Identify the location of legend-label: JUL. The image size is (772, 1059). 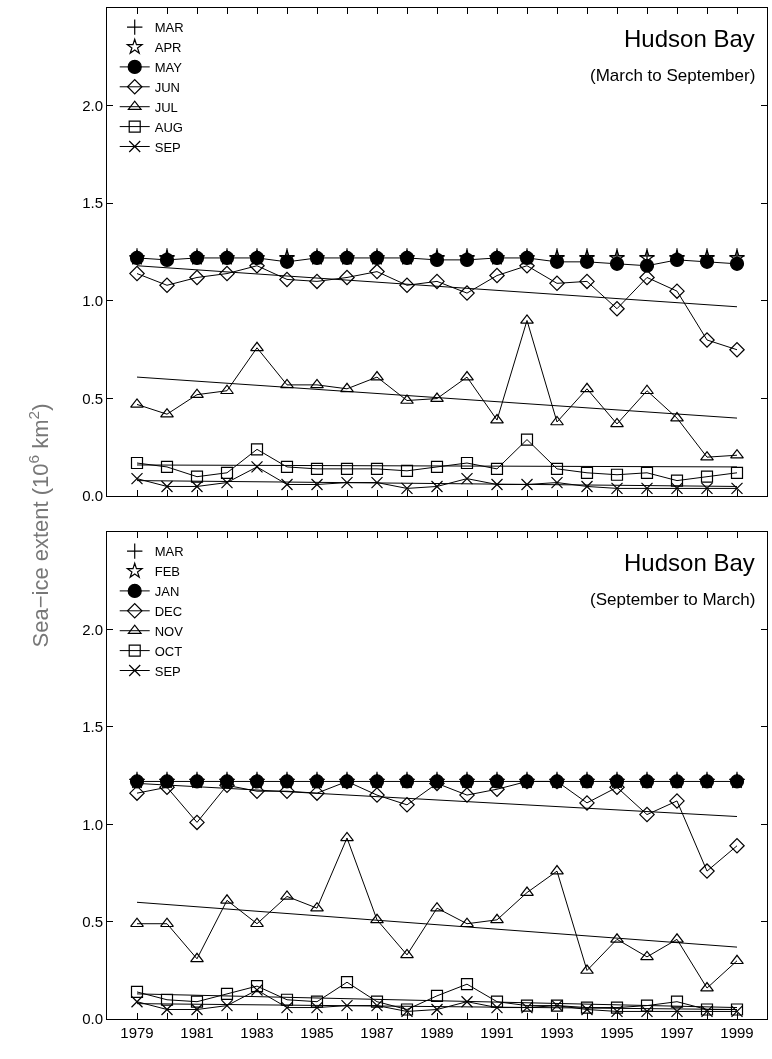
(166, 107).